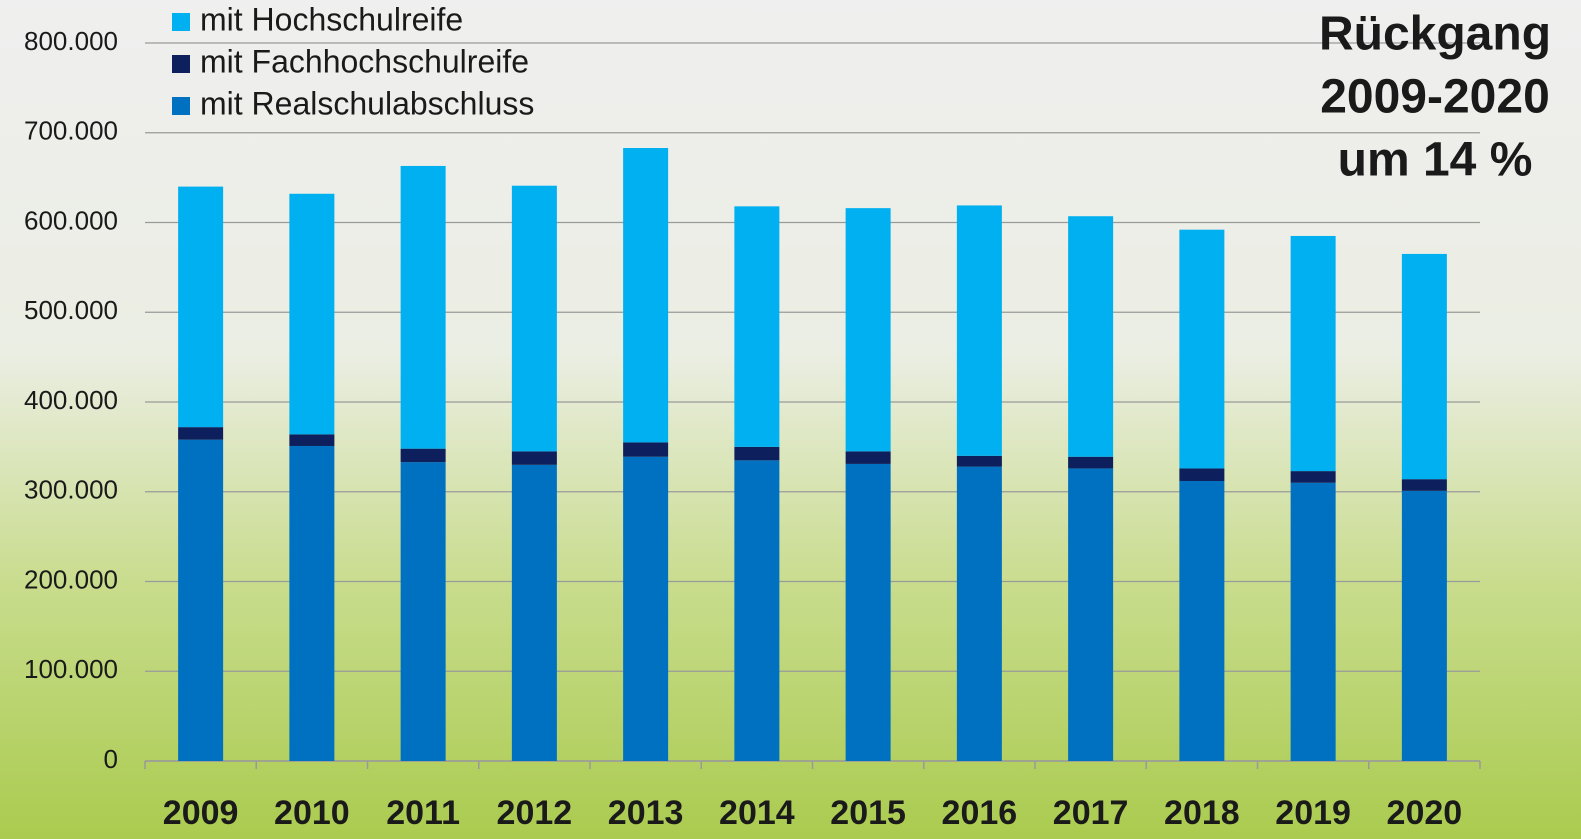  I want to click on x-tick-label: 2012, so click(535, 813).